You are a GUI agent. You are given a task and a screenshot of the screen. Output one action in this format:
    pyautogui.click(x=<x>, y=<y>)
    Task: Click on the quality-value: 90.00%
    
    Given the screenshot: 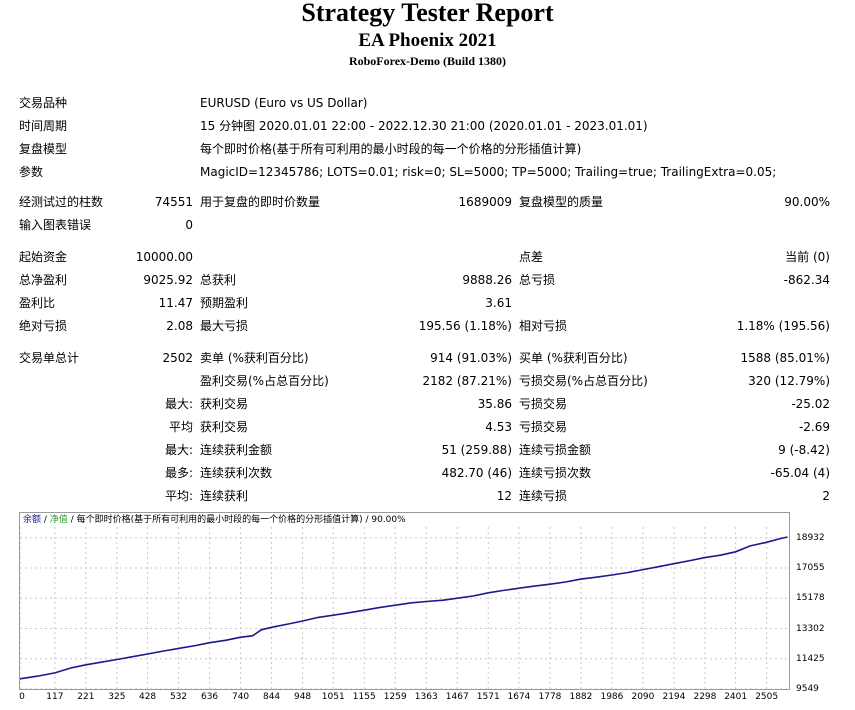 What is the action you would take?
    pyautogui.click(x=807, y=202)
    